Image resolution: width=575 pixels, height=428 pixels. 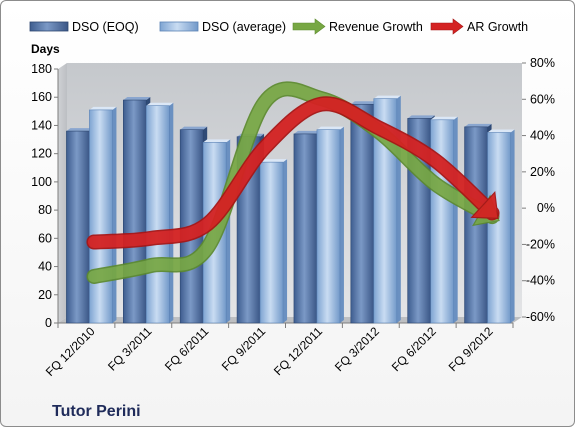 I want to click on left-tick-label: 180, so click(x=41, y=69).